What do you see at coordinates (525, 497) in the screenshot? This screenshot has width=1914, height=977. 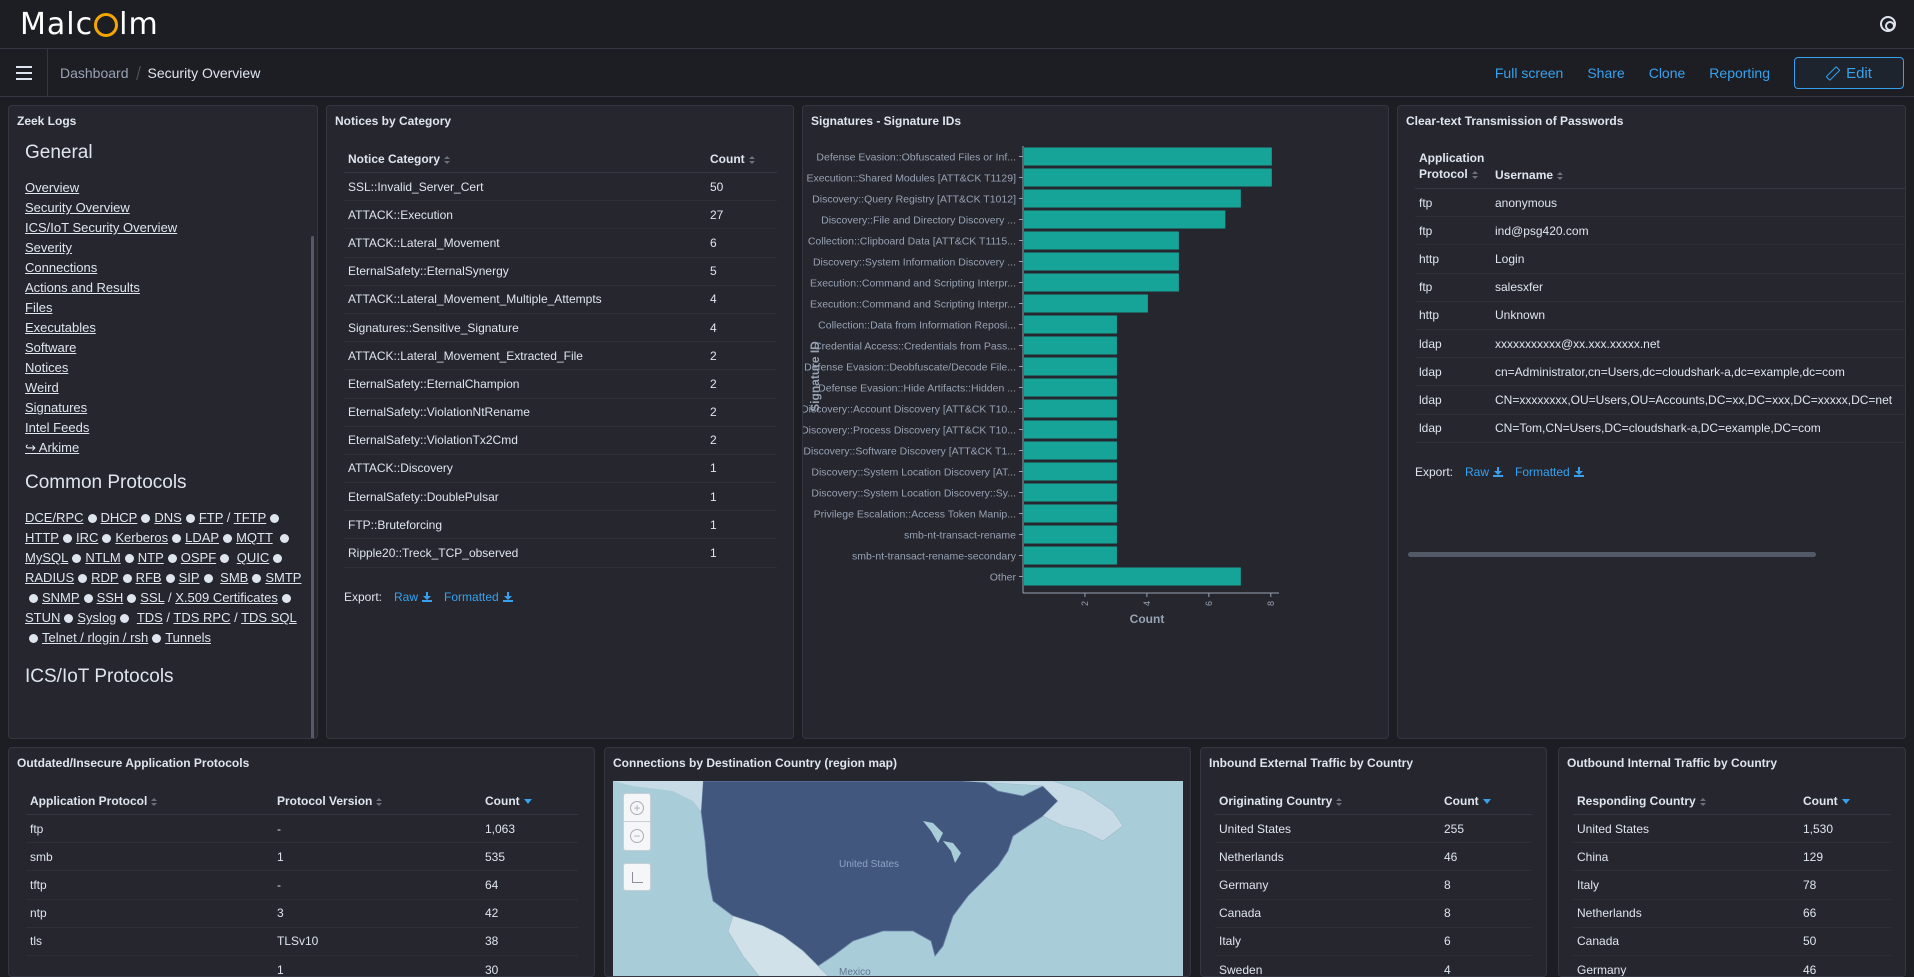 I see `table-cell: EternalSafety::DoublePulsar` at bounding box center [525, 497].